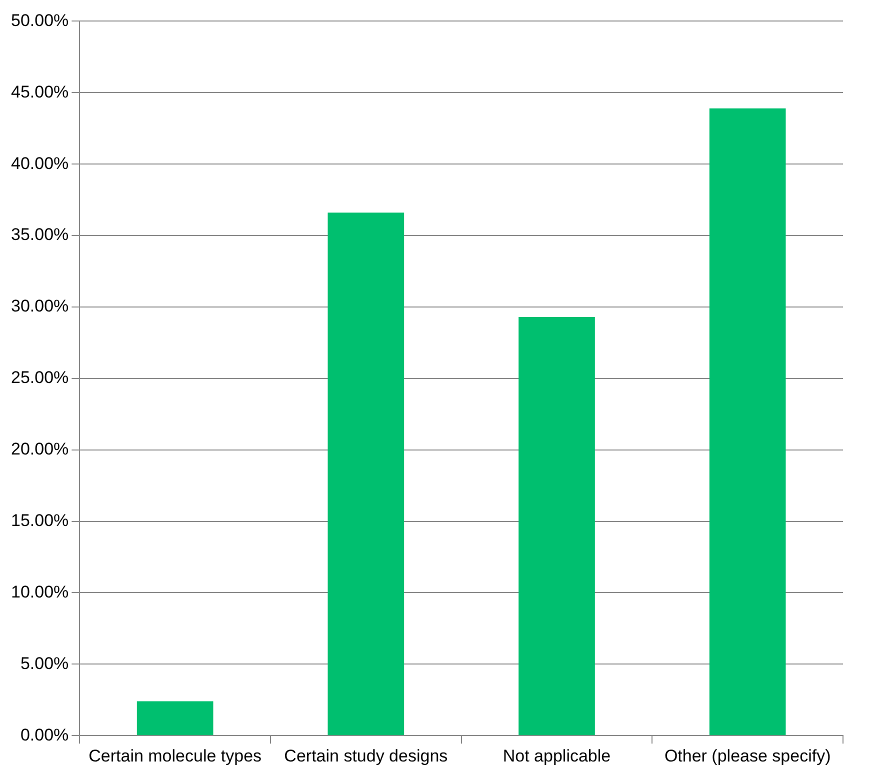 The height and width of the screenshot is (778, 871). Describe the element at coordinates (366, 756) in the screenshot. I see `x-tick-label: Certain study designs` at that location.